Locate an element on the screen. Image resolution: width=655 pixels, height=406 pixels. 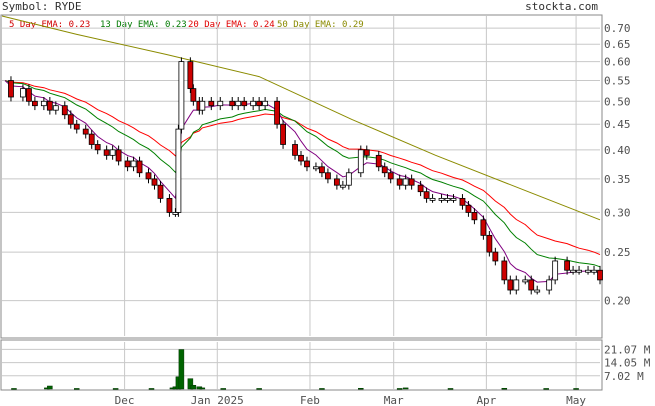
symbol-label: Symbol: RYDE is located at coordinates (41, 6).